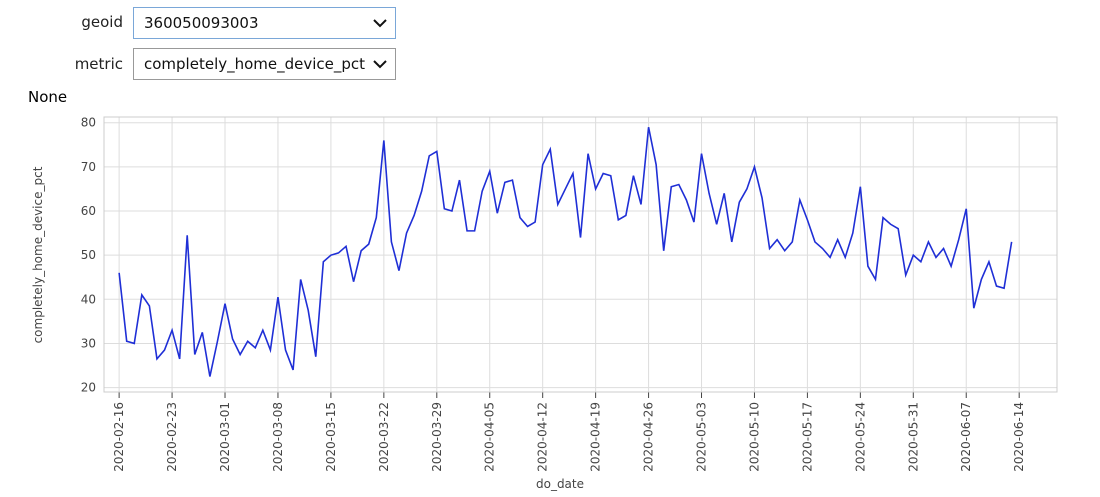 This screenshot has height=497, width=1100. What do you see at coordinates (225, 437) in the screenshot?
I see `x-tick-label: 2020-03-01` at bounding box center [225, 437].